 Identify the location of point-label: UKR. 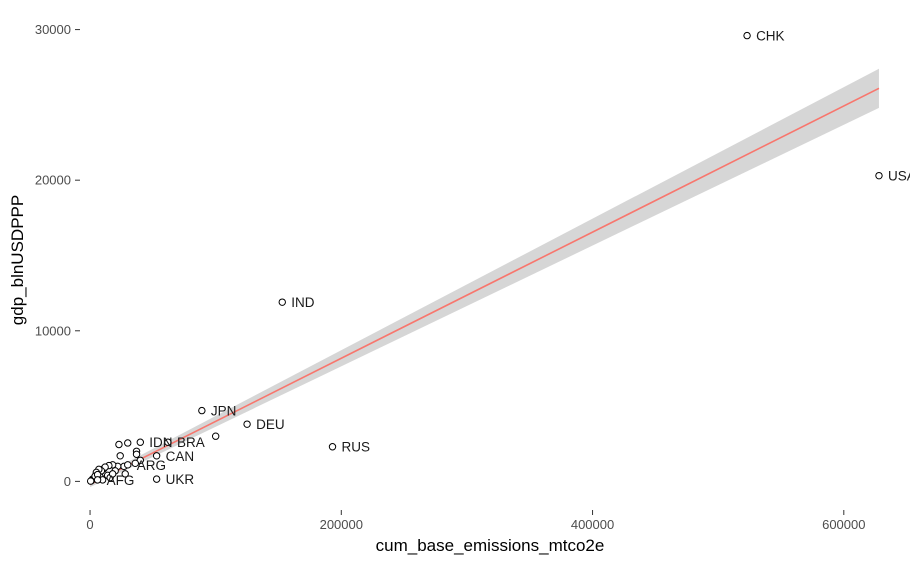
(180, 479).